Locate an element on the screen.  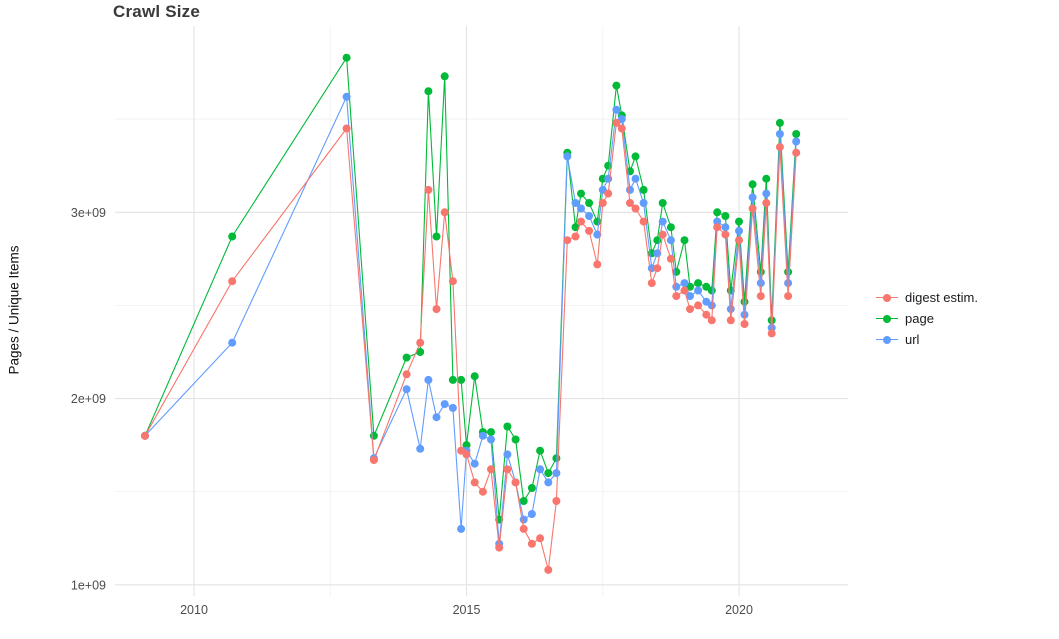
legend-label: url is located at coordinates (912, 339).